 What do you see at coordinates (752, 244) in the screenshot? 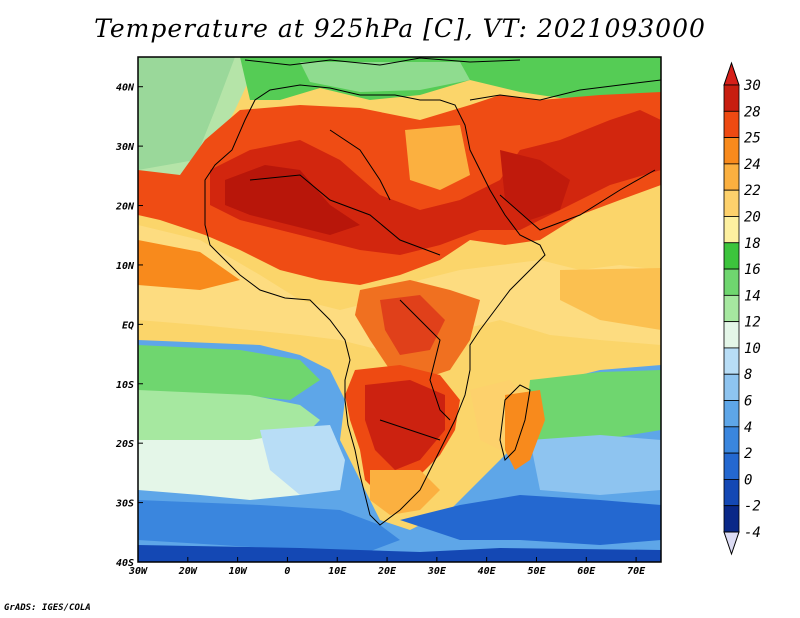
I see `colorbar-label: 18` at bounding box center [752, 244].